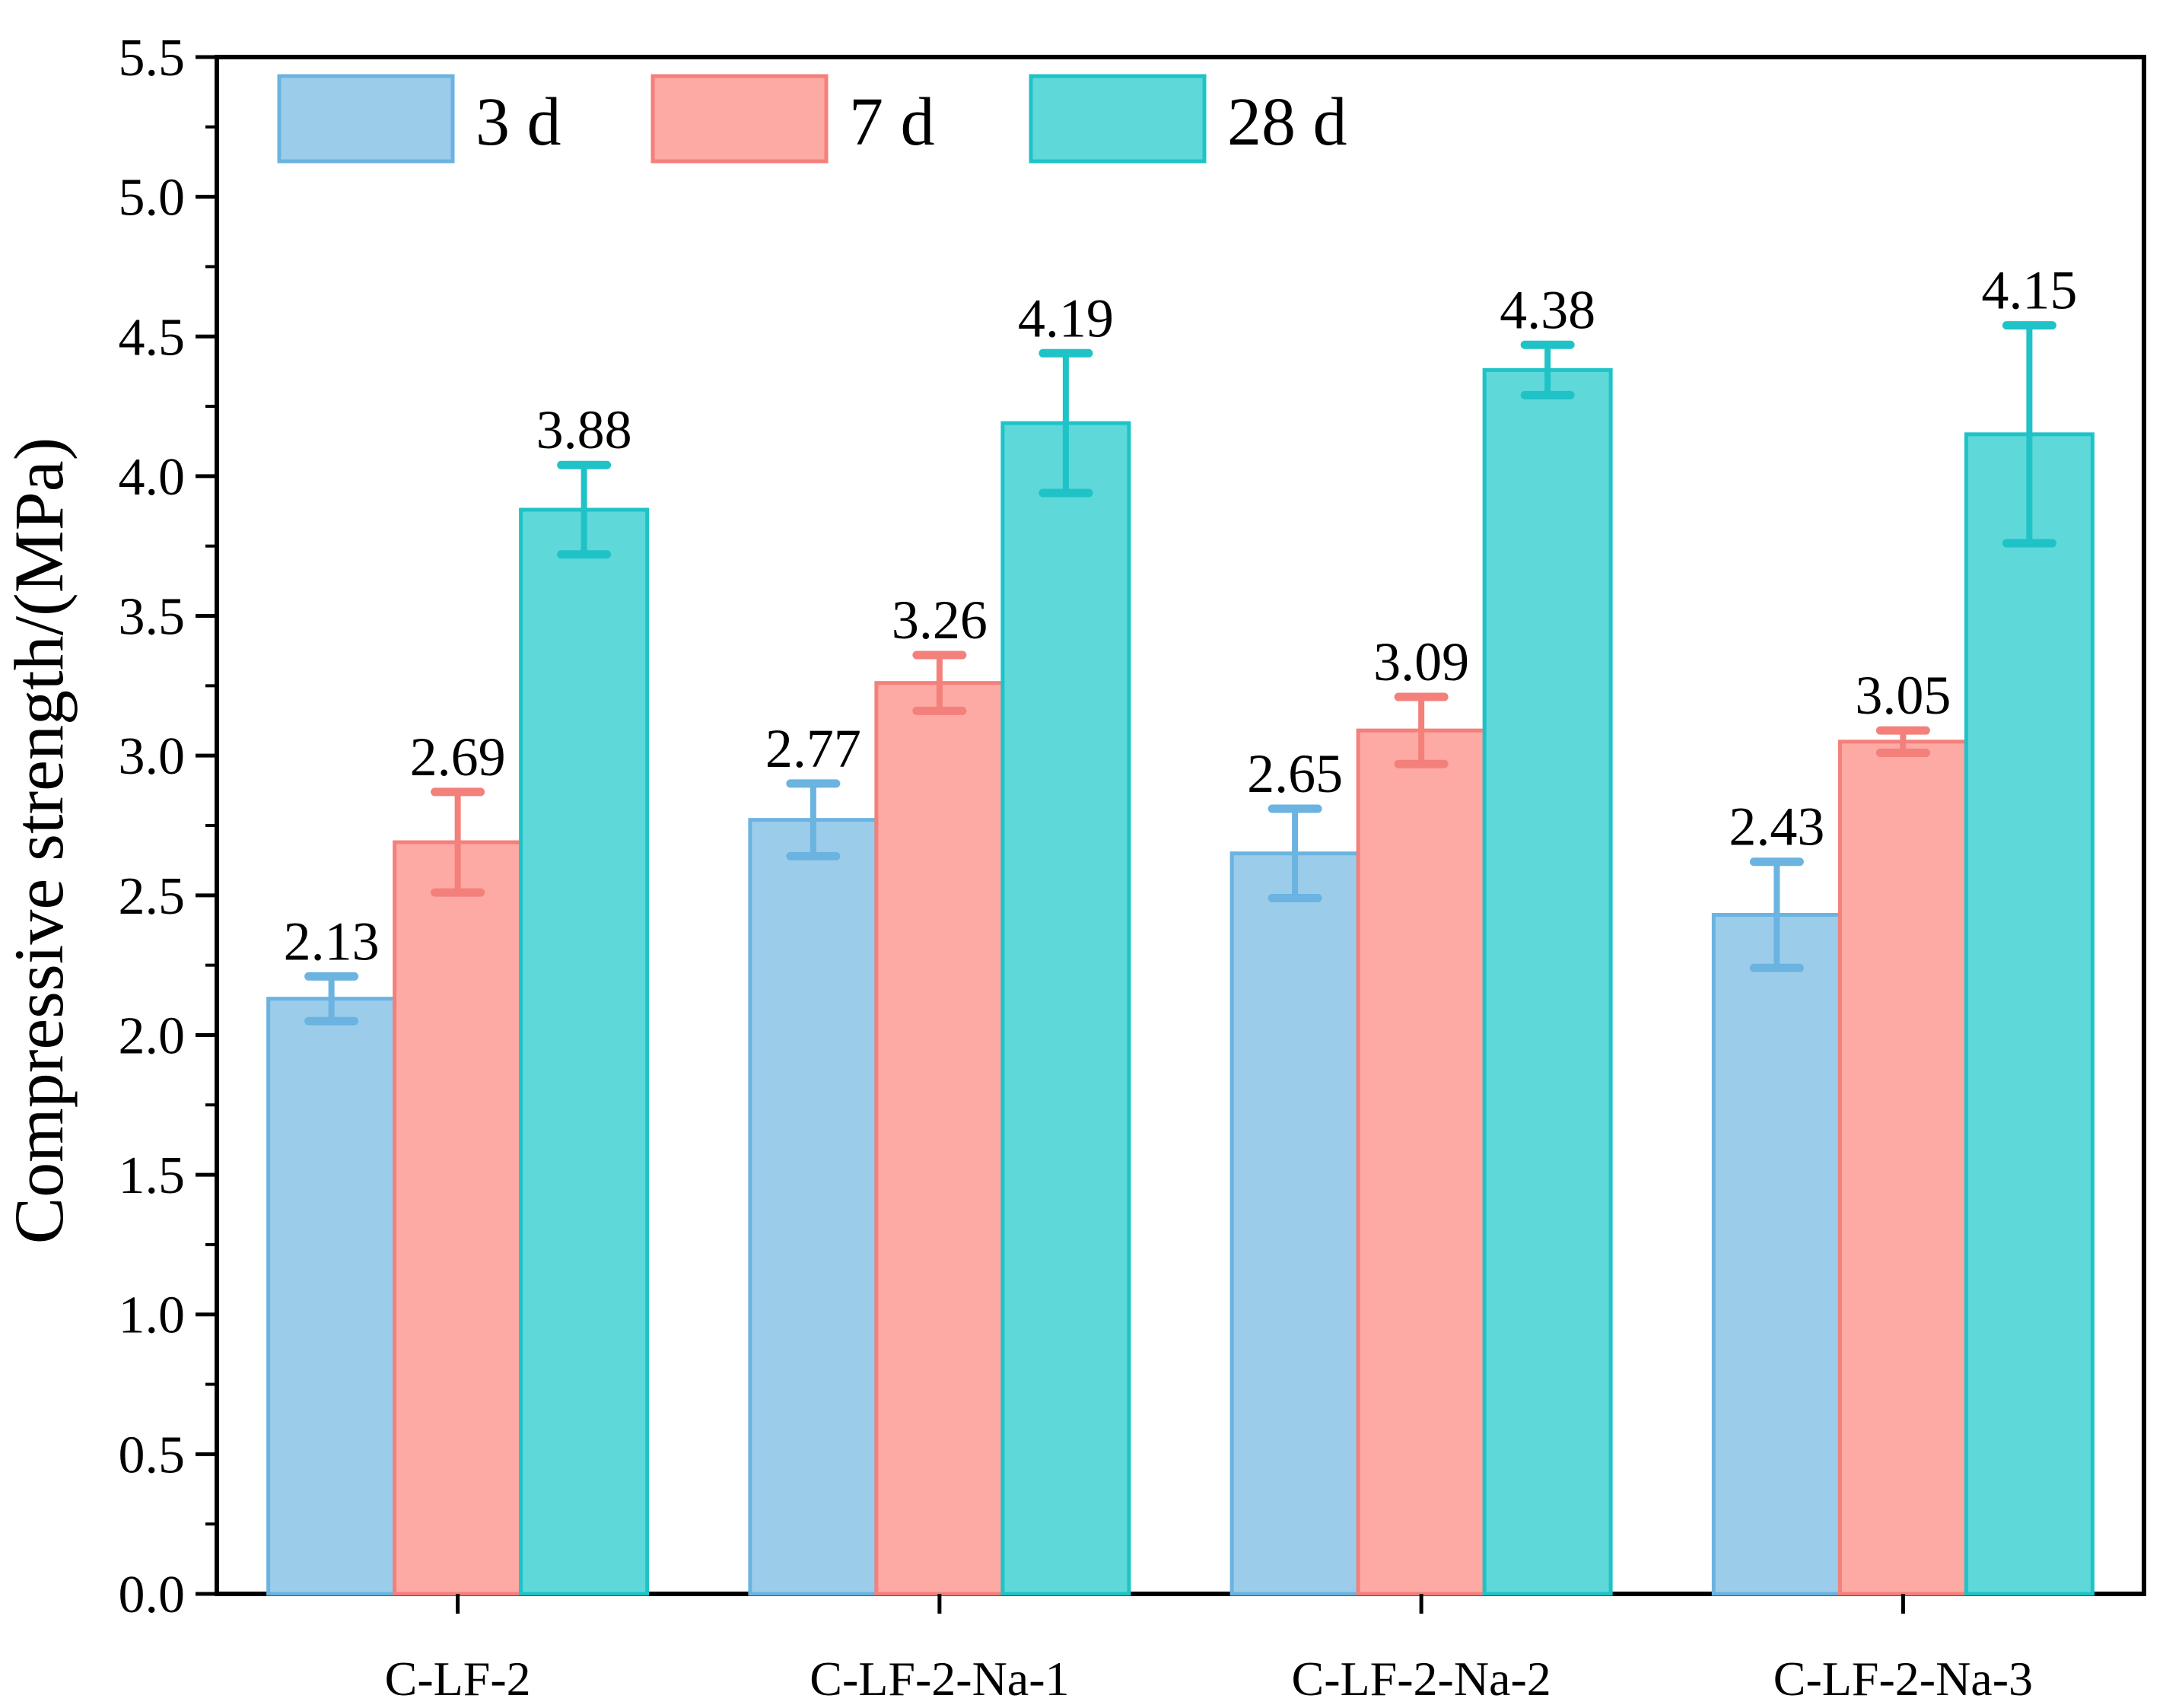 This screenshot has width=2163, height=1708. What do you see at coordinates (1421, 661) in the screenshot?
I see `data-label: 3.09` at bounding box center [1421, 661].